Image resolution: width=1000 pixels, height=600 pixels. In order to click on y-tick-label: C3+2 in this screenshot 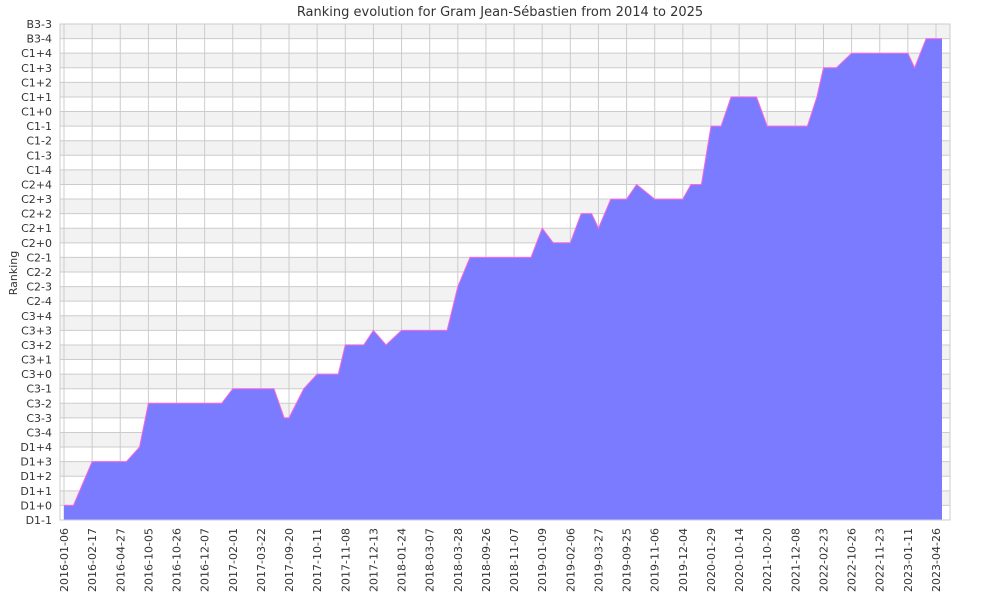, I will do `click(36, 345)`.